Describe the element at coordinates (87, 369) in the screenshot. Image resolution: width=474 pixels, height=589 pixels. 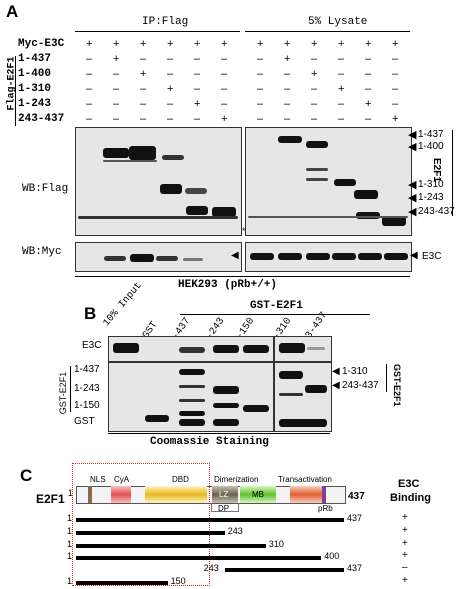
I see `b-marker-1-437: 1-437` at that location.